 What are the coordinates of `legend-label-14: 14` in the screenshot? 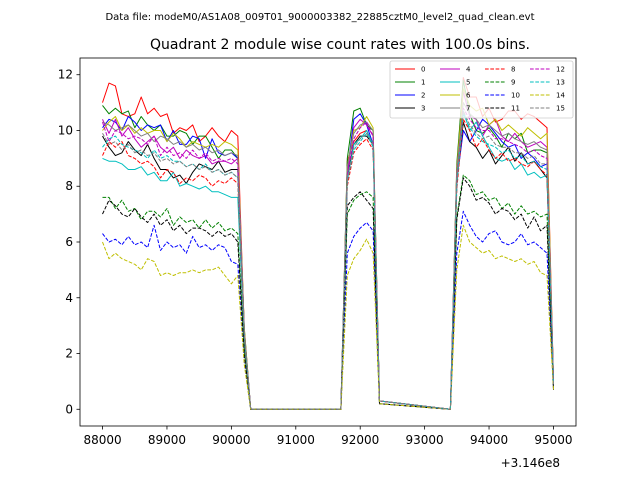 It's located at (560, 96).